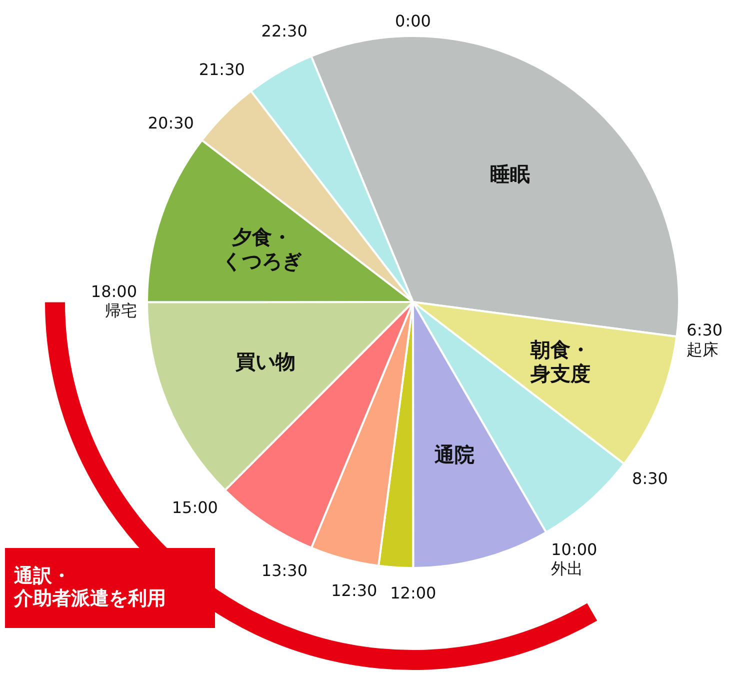 The width and height of the screenshot is (750, 680). I want to click on text: 21:30, so click(221, 69).